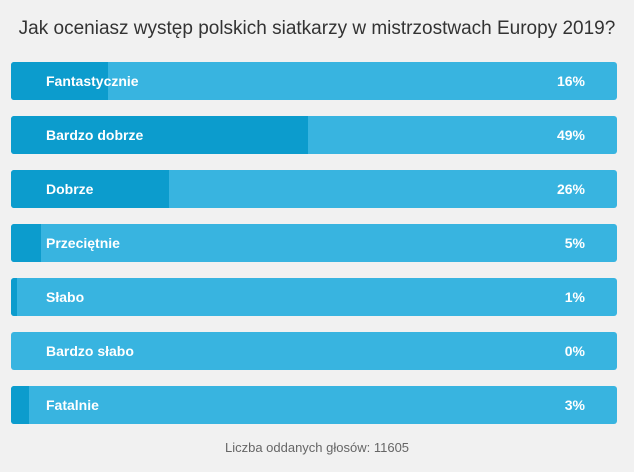  What do you see at coordinates (314, 405) in the screenshot?
I see `poll-option: Fatalnie 3%` at bounding box center [314, 405].